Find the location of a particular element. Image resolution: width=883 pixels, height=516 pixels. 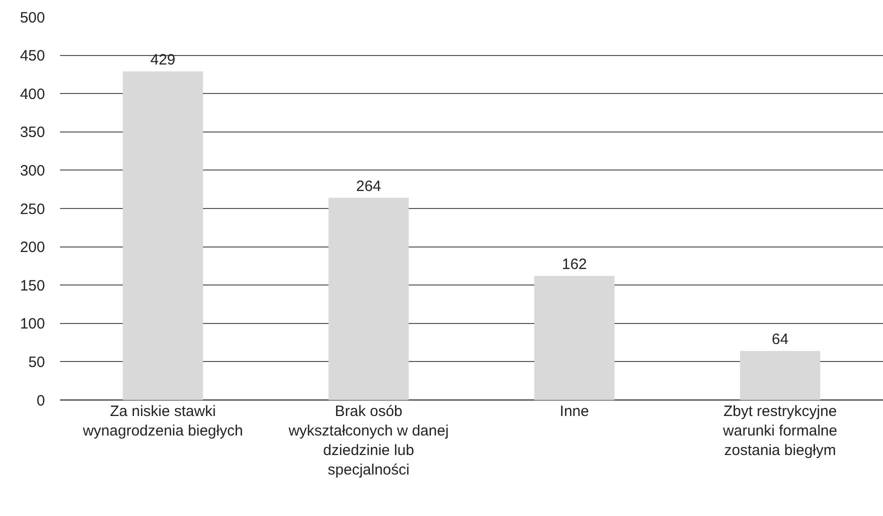

y-tick-label: 200 is located at coordinates (32, 247).